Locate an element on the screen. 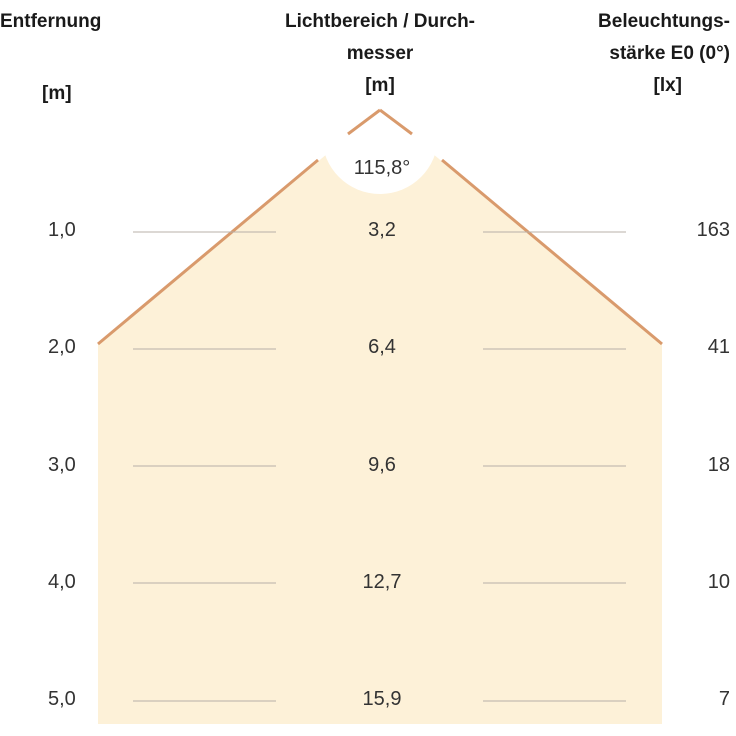  illuminance-header-unit: [lx] is located at coordinates (668, 85).